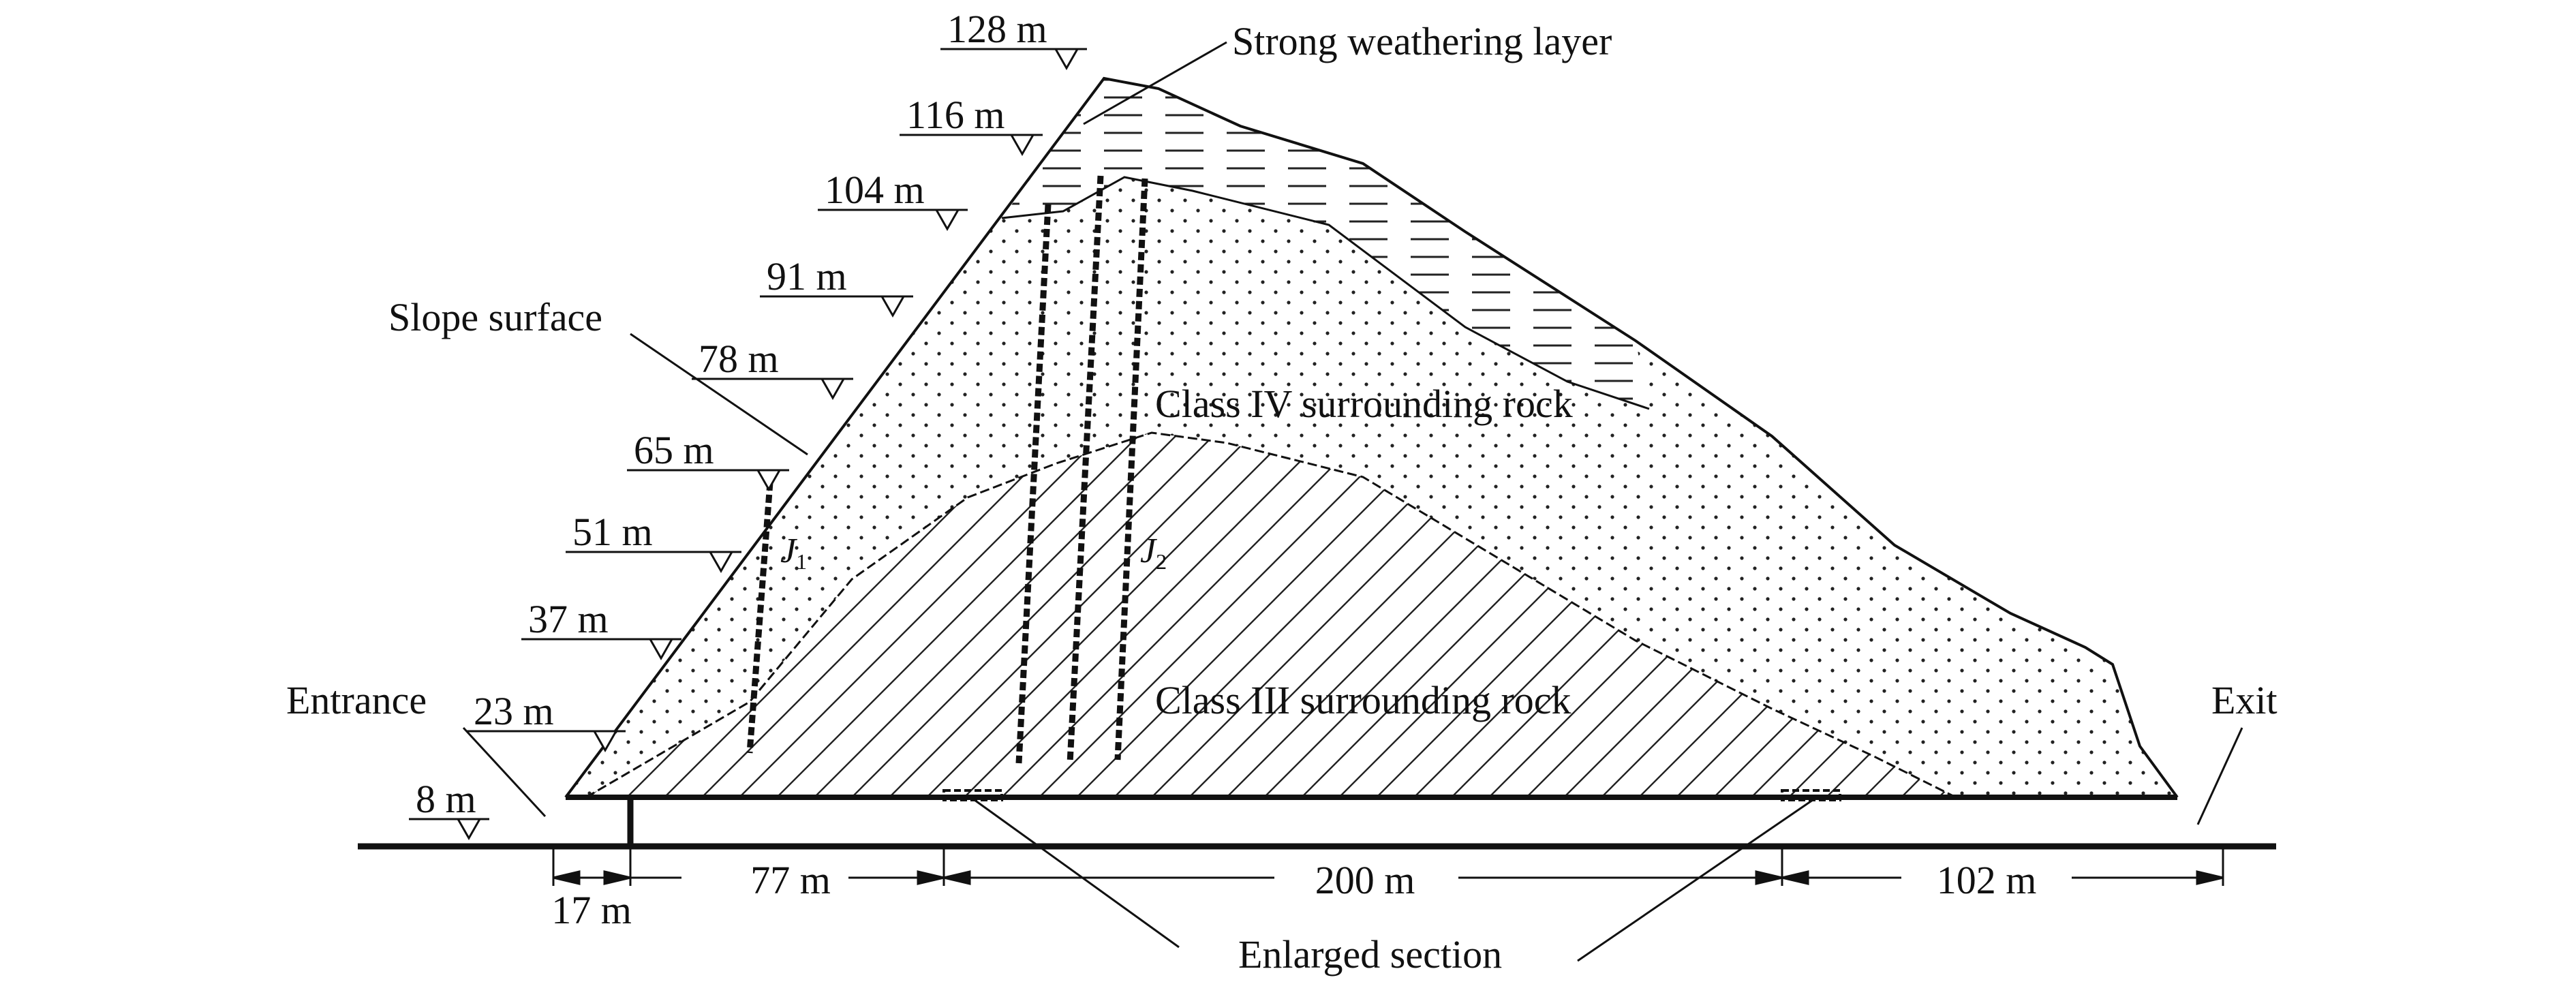  I want to click on joint-j1-label: J1, so click(793, 553).